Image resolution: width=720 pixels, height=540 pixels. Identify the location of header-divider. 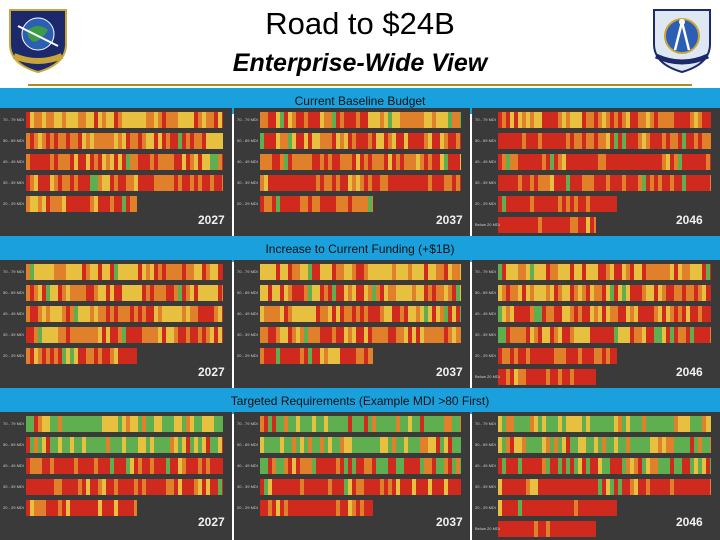
(360, 85).